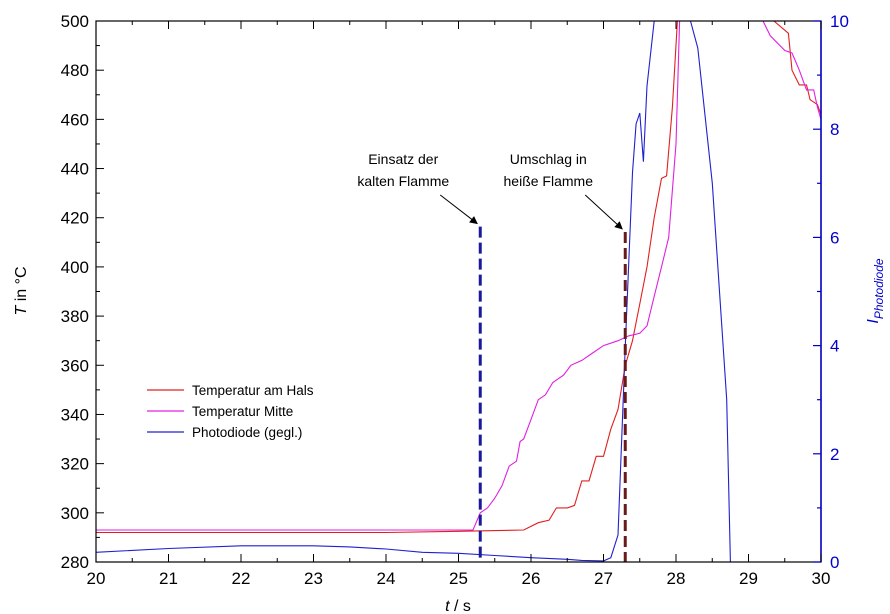 Image resolution: width=890 pixels, height=614 pixels. Describe the element at coordinates (403, 159) in the screenshot. I see `annotation-text: Einsatz der` at that location.